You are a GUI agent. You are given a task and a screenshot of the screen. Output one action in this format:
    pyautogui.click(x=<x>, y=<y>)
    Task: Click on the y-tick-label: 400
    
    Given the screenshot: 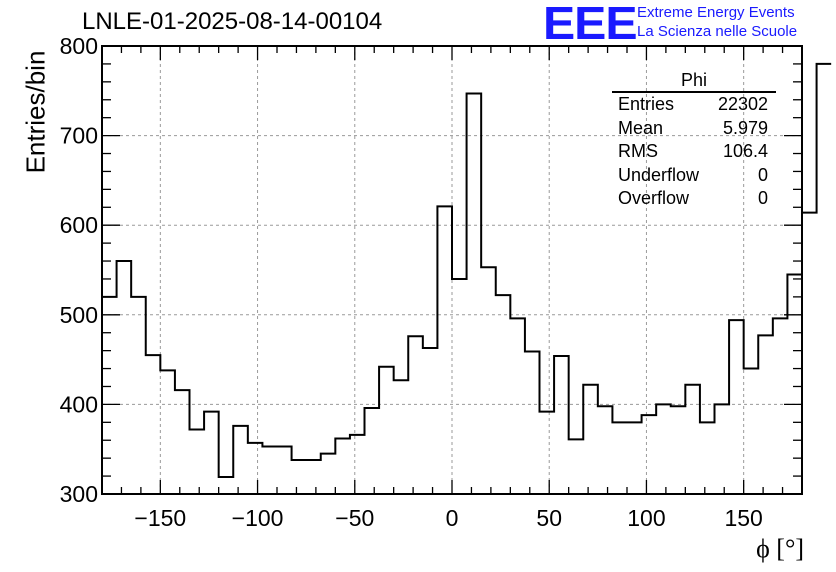 What is the action you would take?
    pyautogui.click(x=79, y=404)
    